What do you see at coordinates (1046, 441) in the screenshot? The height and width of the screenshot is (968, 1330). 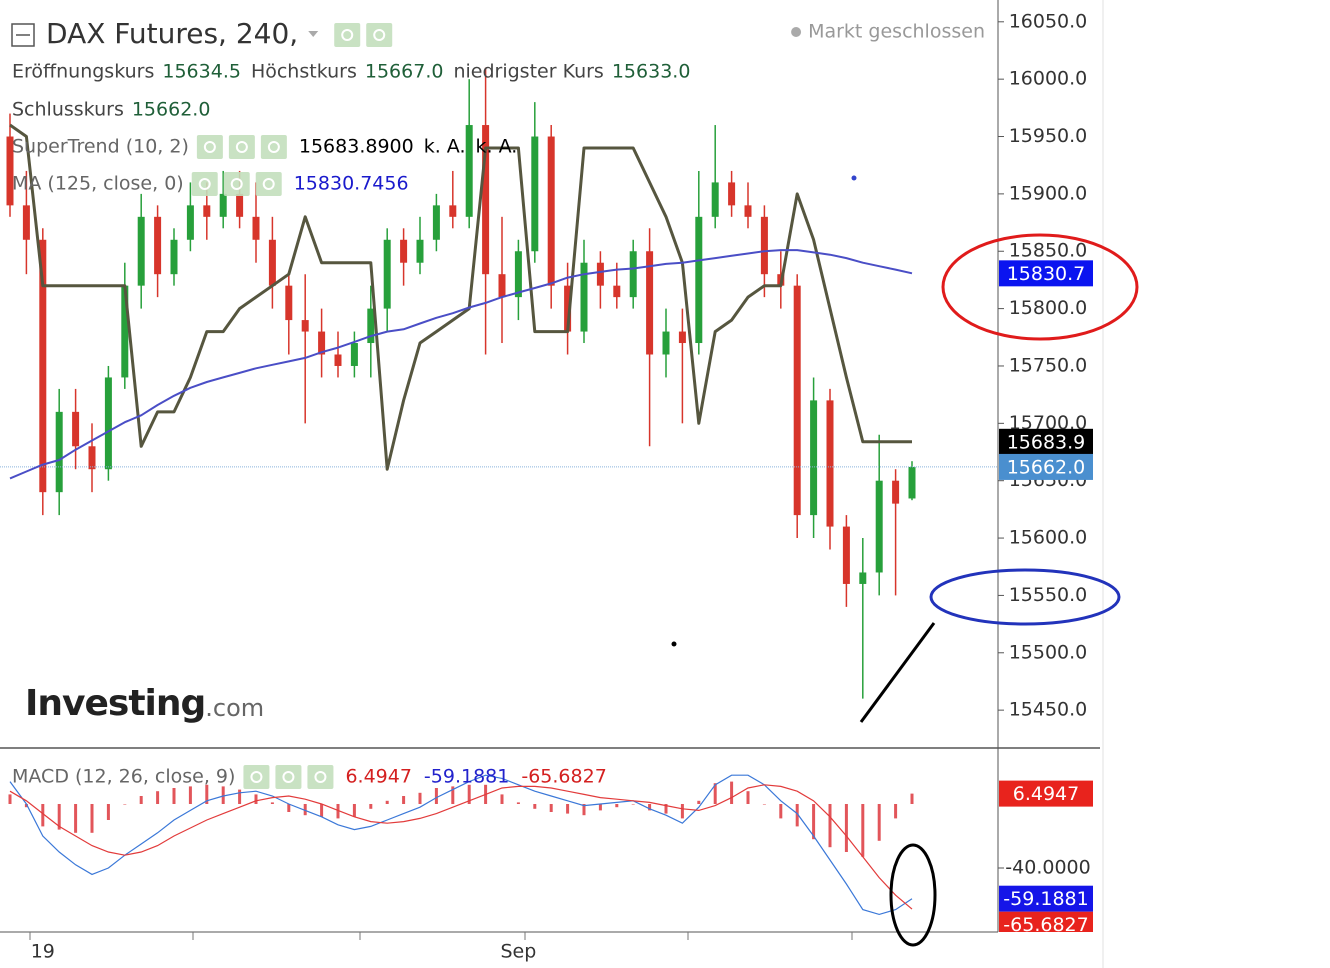 I see `price-axis-marker-group: 15683.9` at bounding box center [1046, 441].